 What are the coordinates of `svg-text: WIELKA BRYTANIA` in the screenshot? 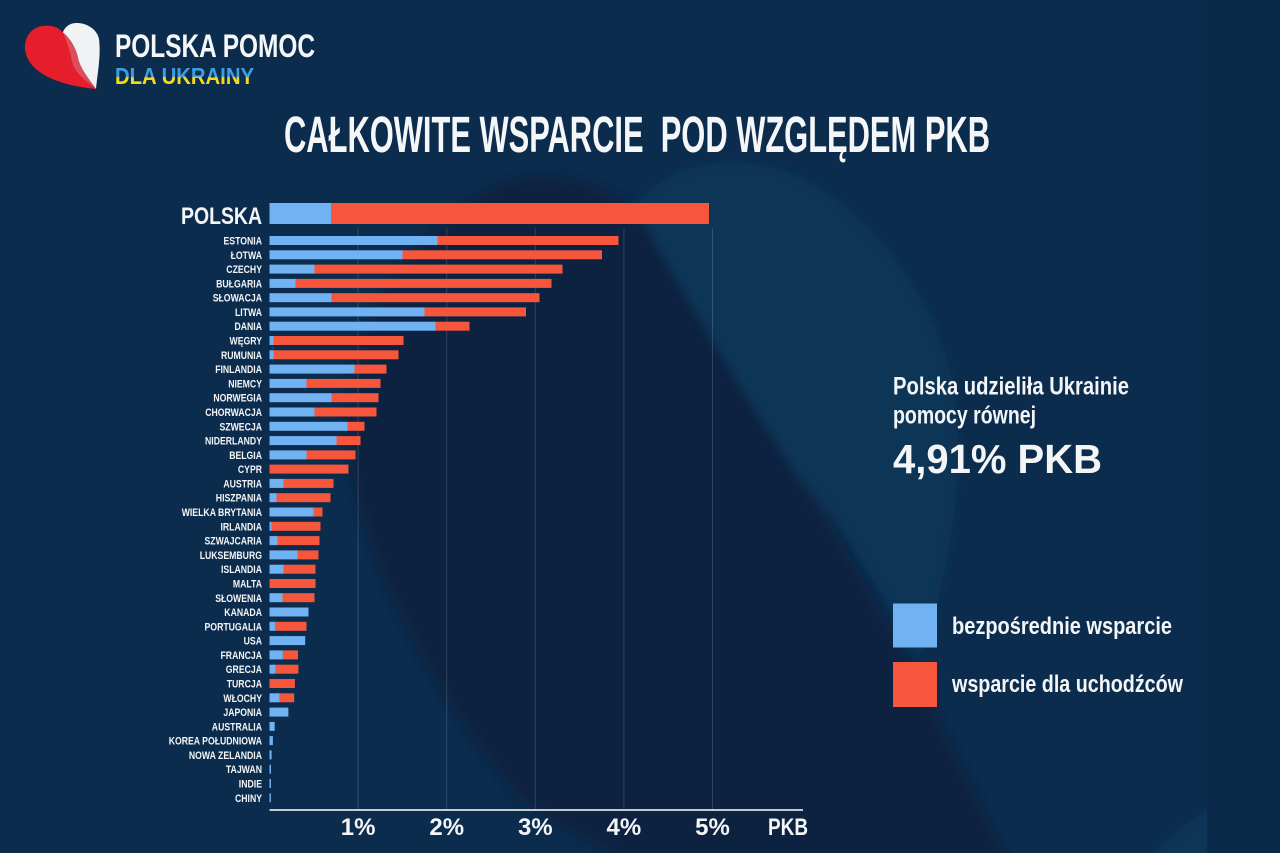 It's located at (222, 513).